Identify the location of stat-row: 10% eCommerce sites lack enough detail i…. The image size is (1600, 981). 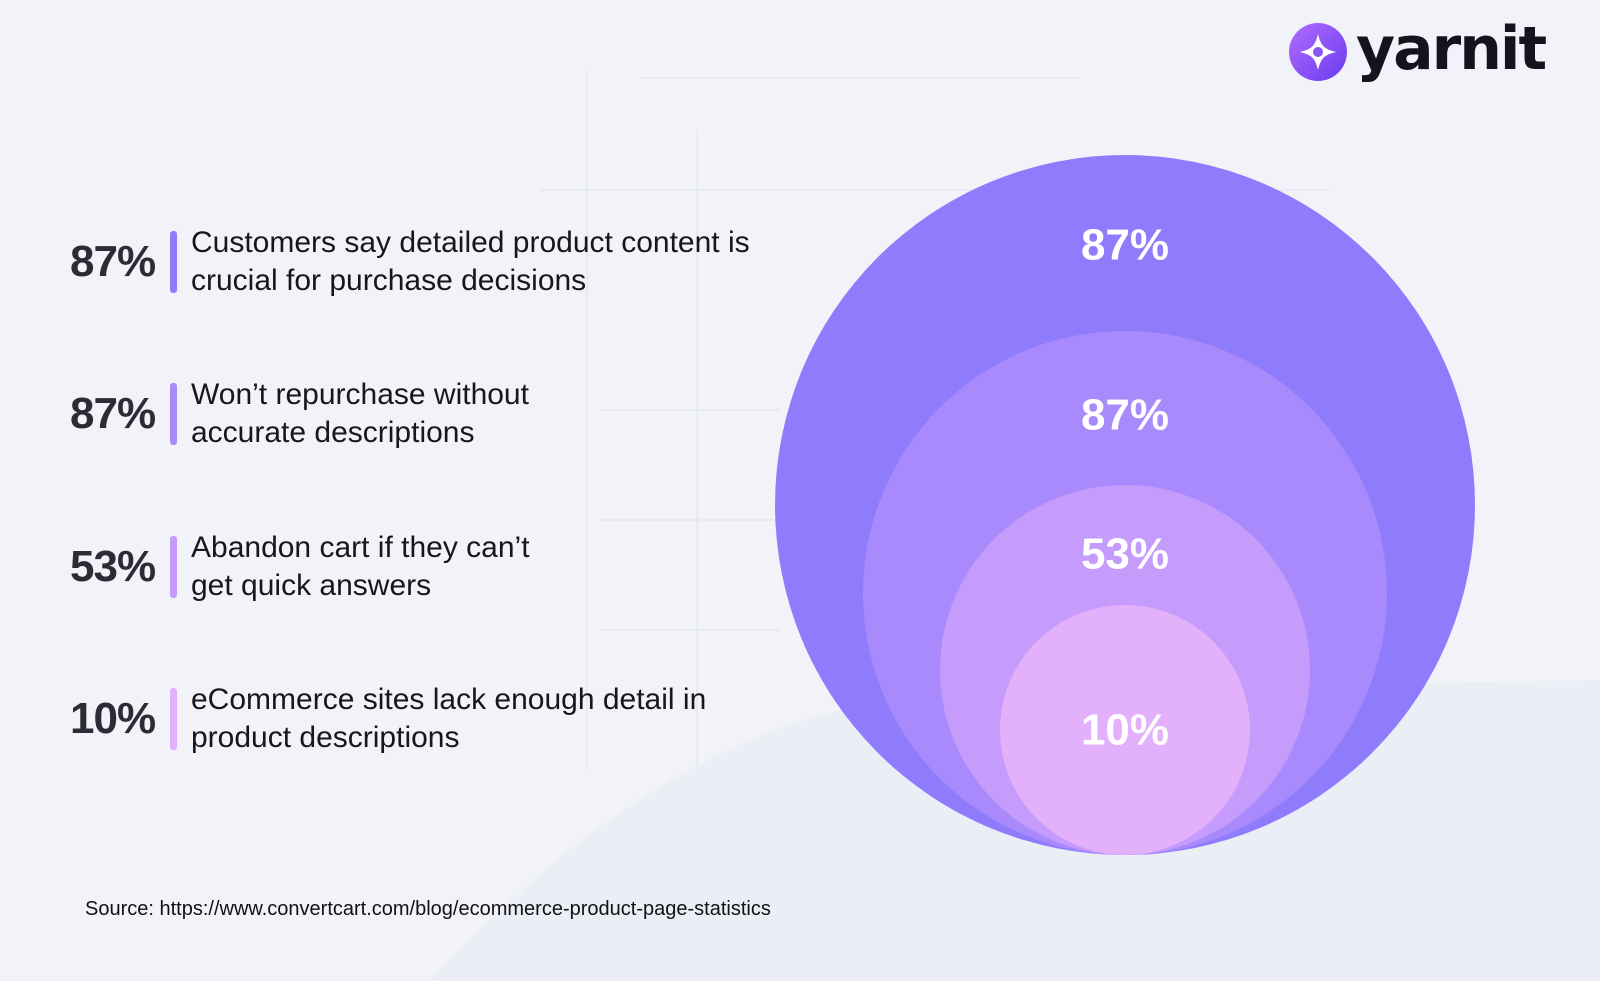
(395, 719).